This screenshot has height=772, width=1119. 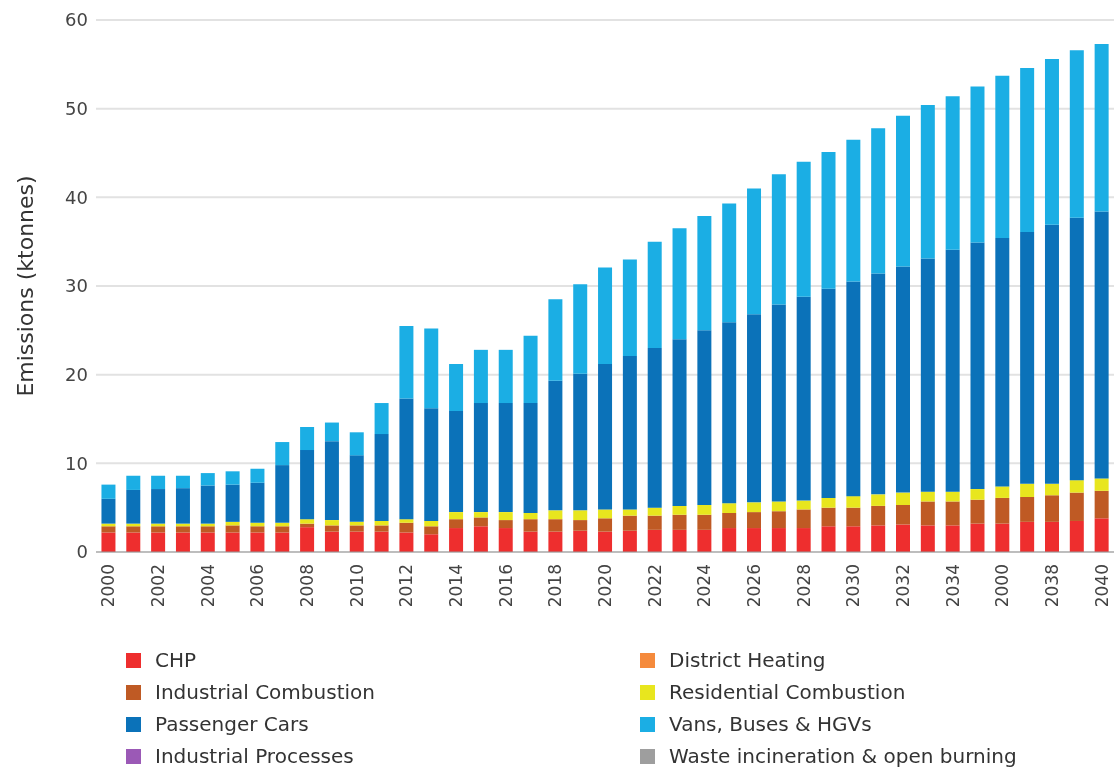 I want to click on legend-label: CHP, so click(x=176, y=660).